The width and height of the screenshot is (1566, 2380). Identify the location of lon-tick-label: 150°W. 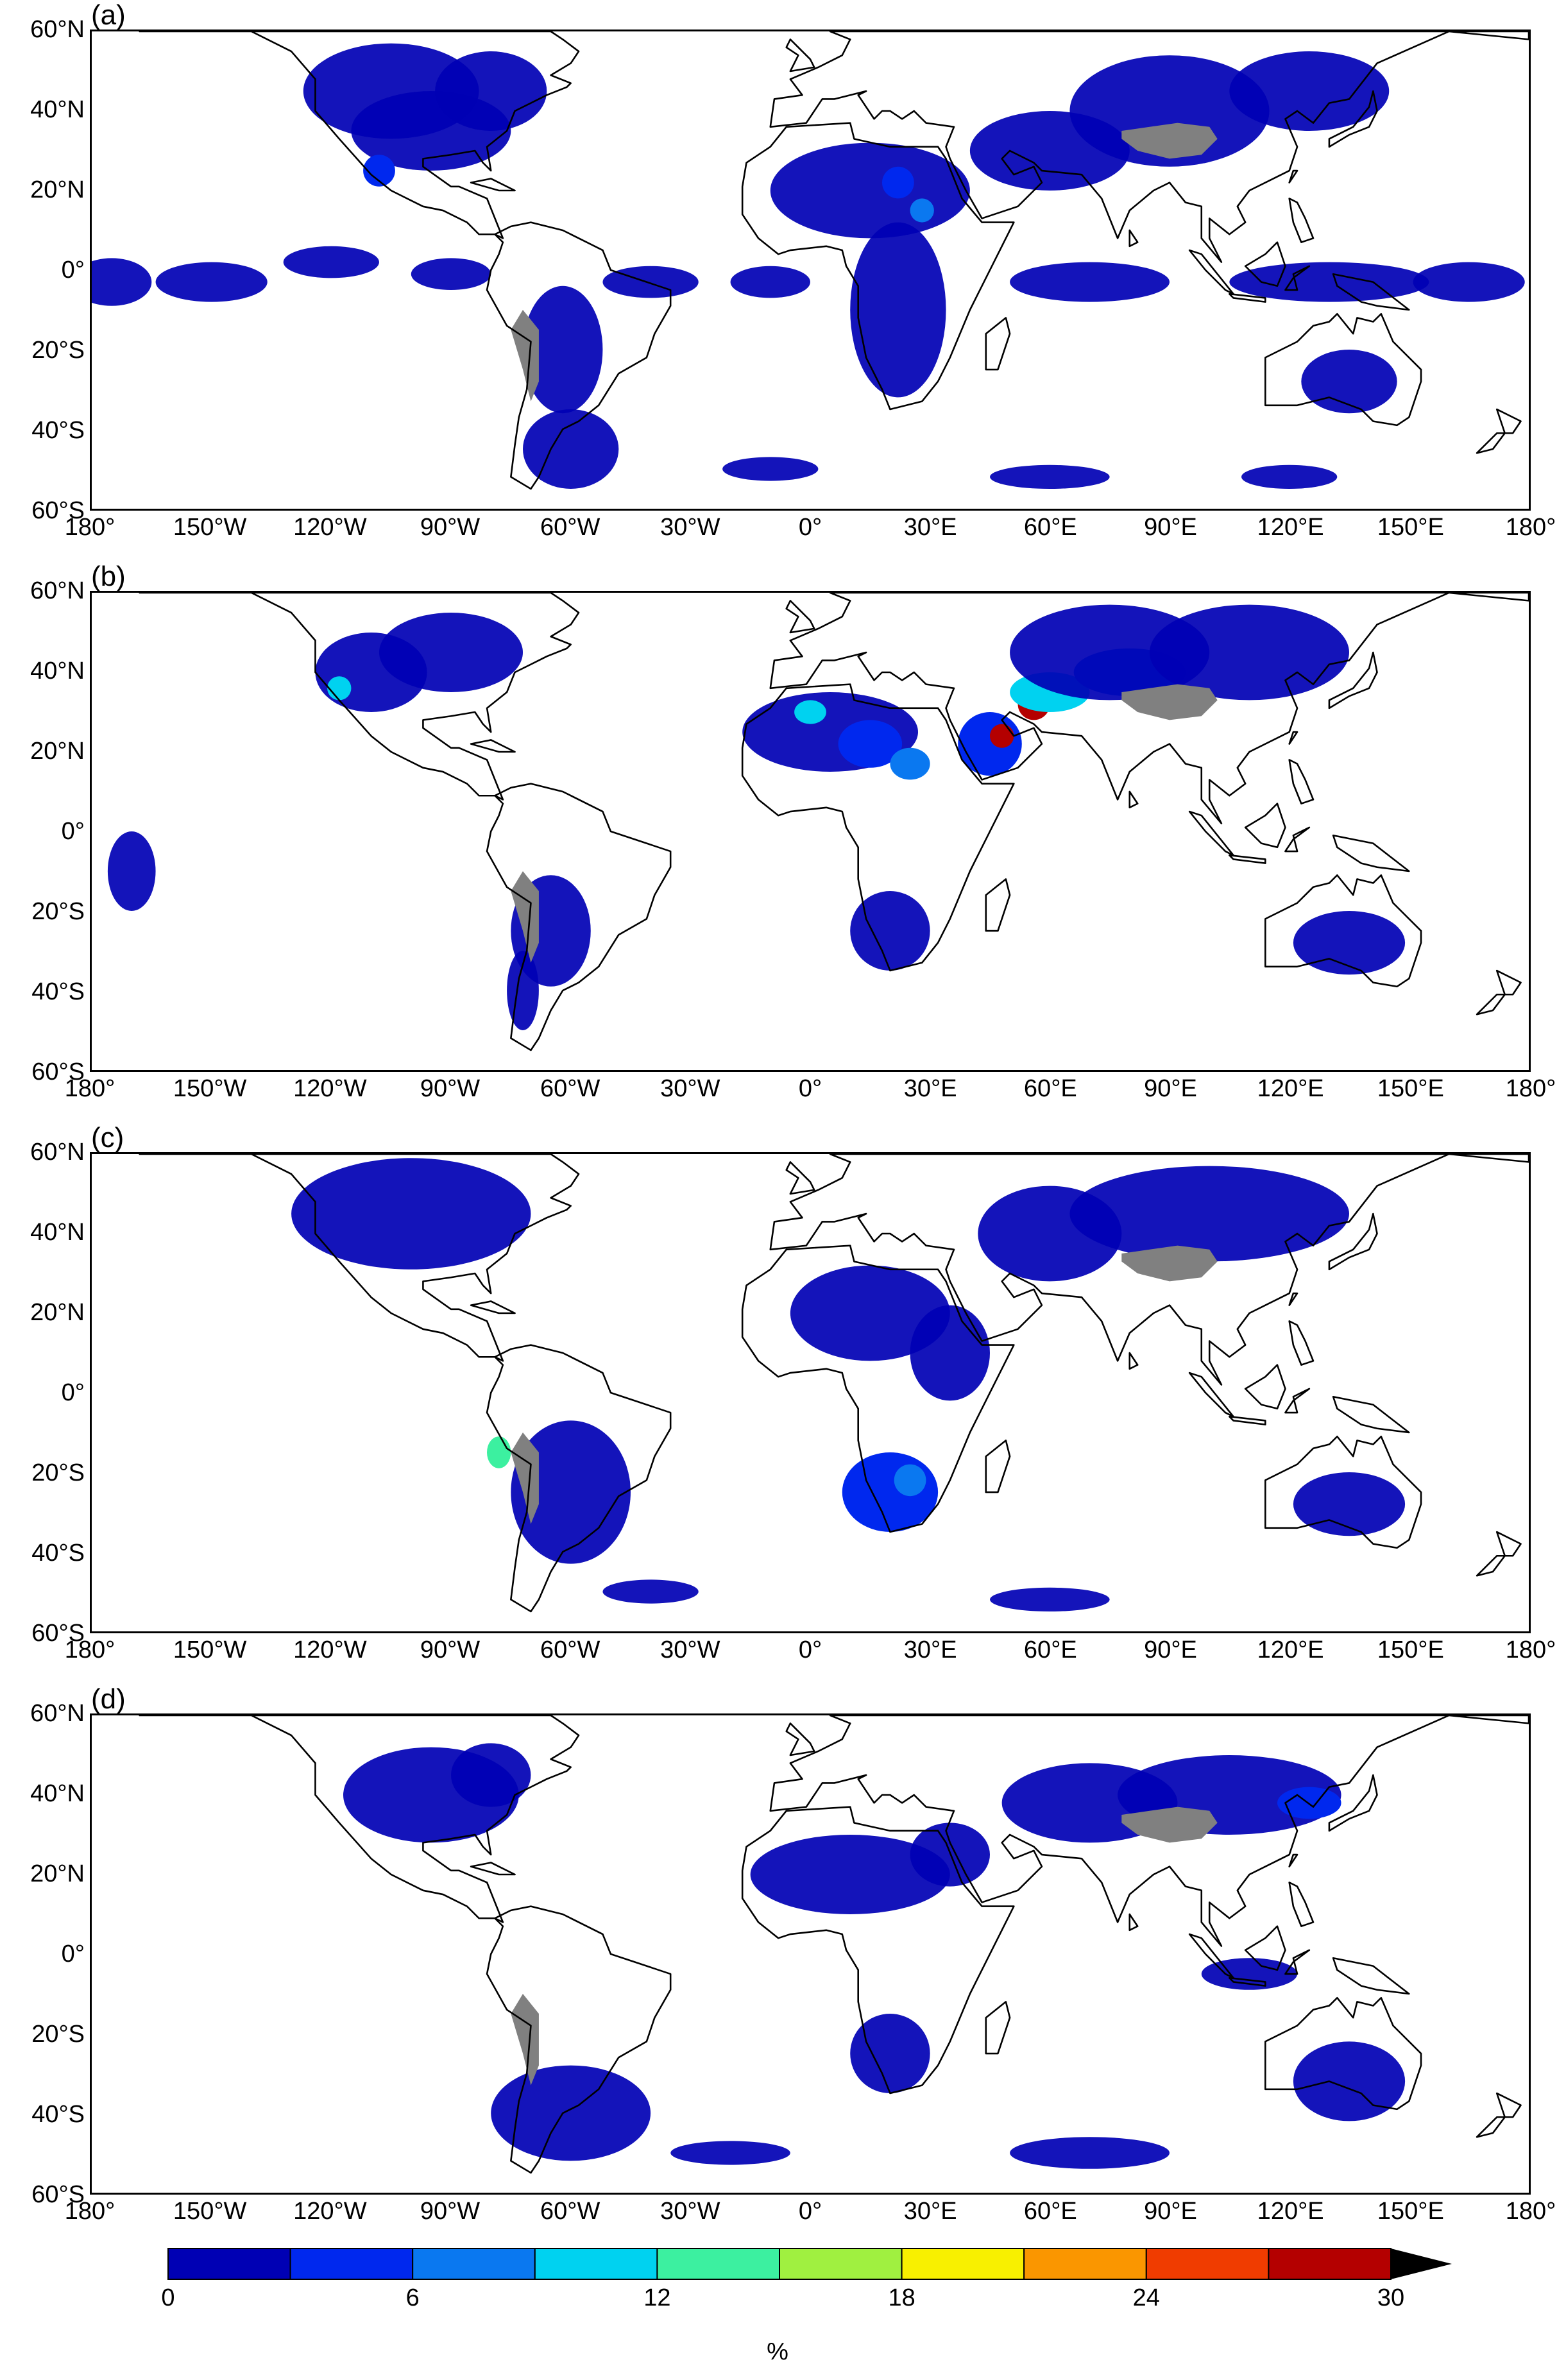
(210, 2211).